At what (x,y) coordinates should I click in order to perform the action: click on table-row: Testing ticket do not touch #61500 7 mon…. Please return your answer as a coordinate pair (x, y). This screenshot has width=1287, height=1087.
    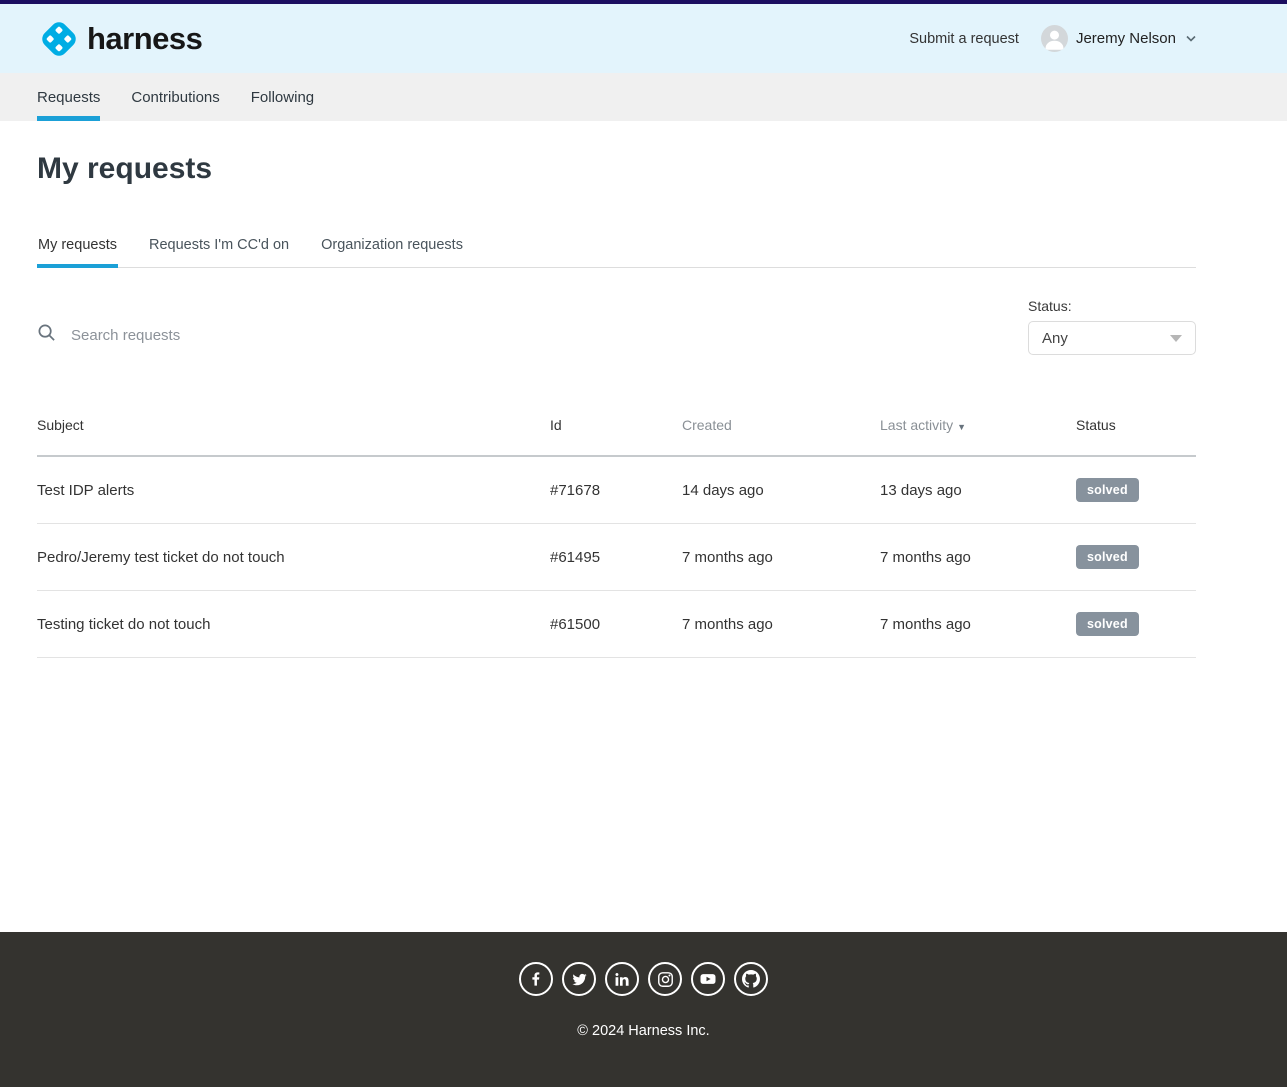
    Looking at the image, I should click on (616, 624).